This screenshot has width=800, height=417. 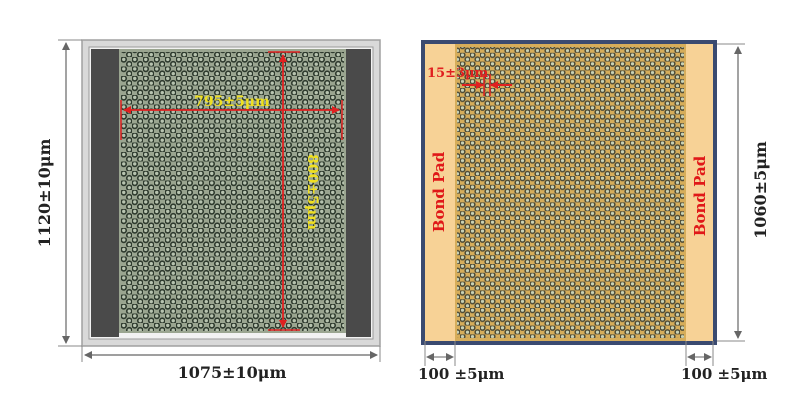 I want to click on right-pad-right, so click(x=699, y=192).